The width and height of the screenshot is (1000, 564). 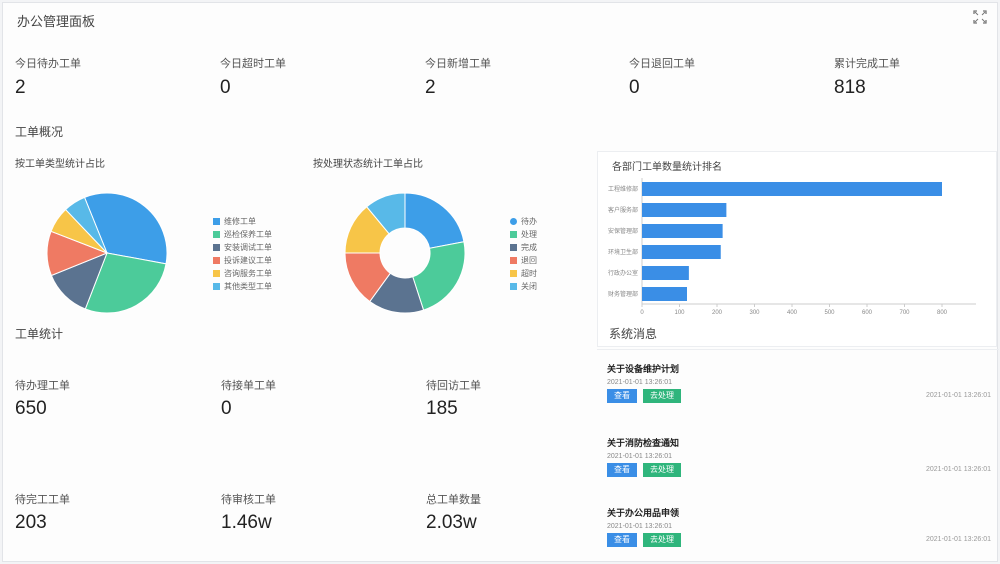 What do you see at coordinates (867, 77) in the screenshot?
I see `kpi-completed: 累计完成工单 818` at bounding box center [867, 77].